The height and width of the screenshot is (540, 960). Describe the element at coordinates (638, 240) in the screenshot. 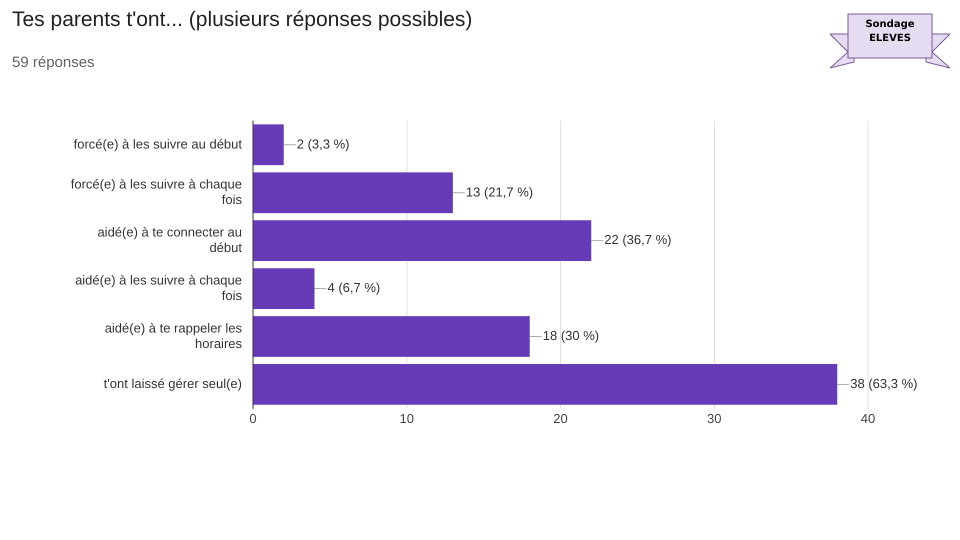

I see `data-label: 22 (36,7 %)` at that location.